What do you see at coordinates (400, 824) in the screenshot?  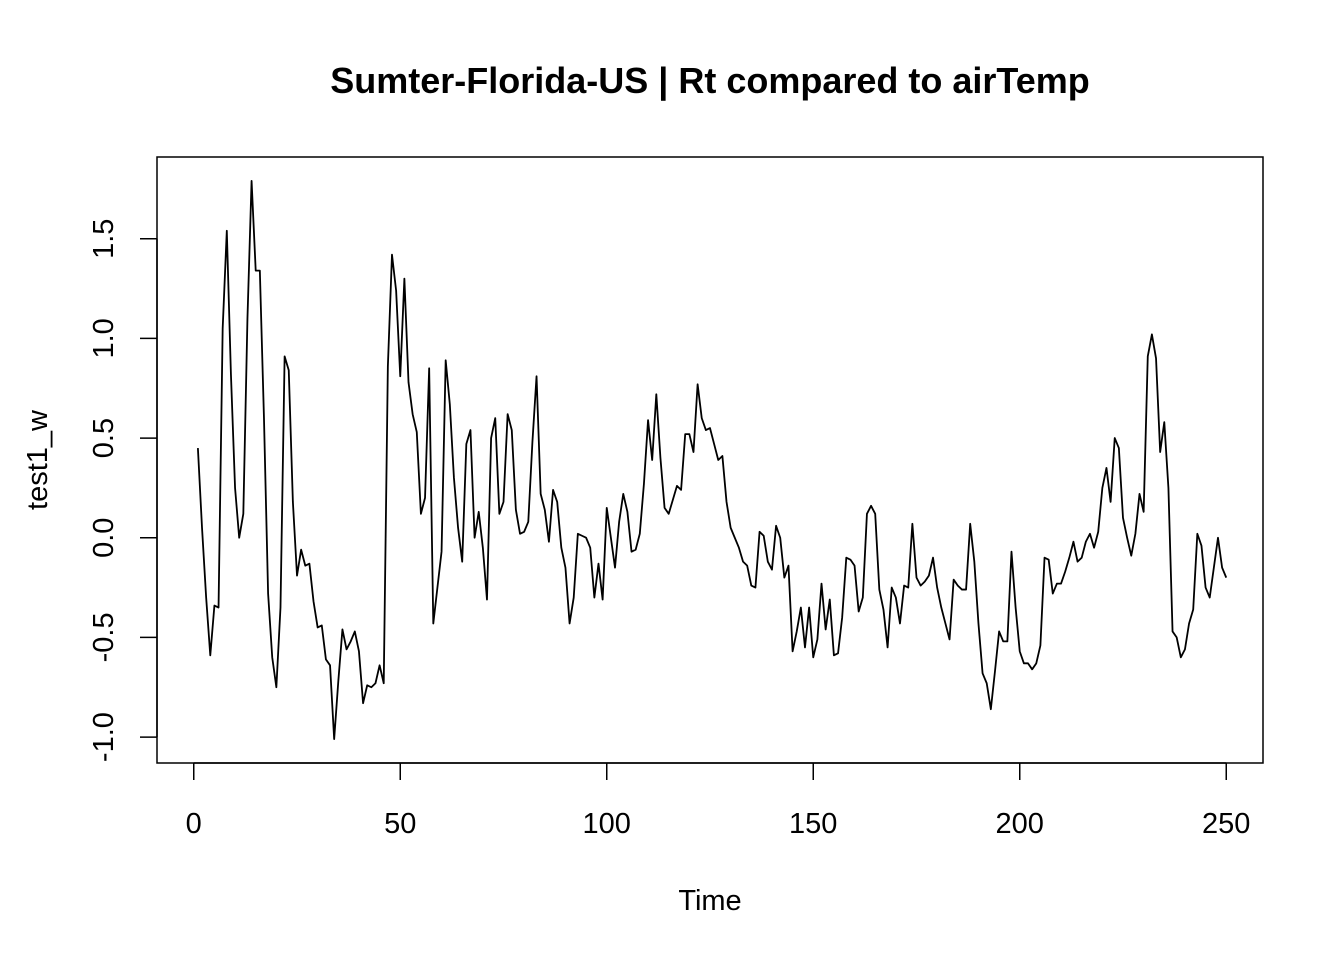 I see `x-tick-label: 50` at bounding box center [400, 824].